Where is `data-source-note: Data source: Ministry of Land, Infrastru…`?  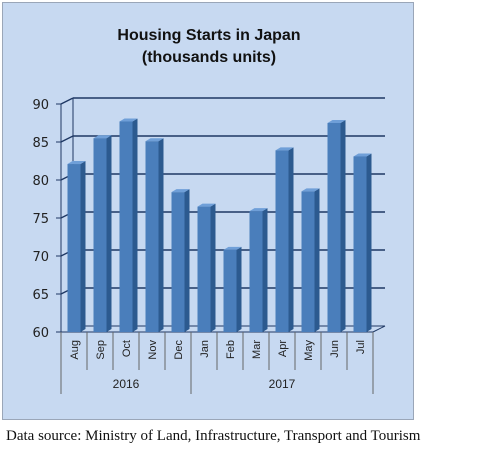
data-source-note: Data source: Ministry of Land, Infrastru… is located at coordinates (213, 436).